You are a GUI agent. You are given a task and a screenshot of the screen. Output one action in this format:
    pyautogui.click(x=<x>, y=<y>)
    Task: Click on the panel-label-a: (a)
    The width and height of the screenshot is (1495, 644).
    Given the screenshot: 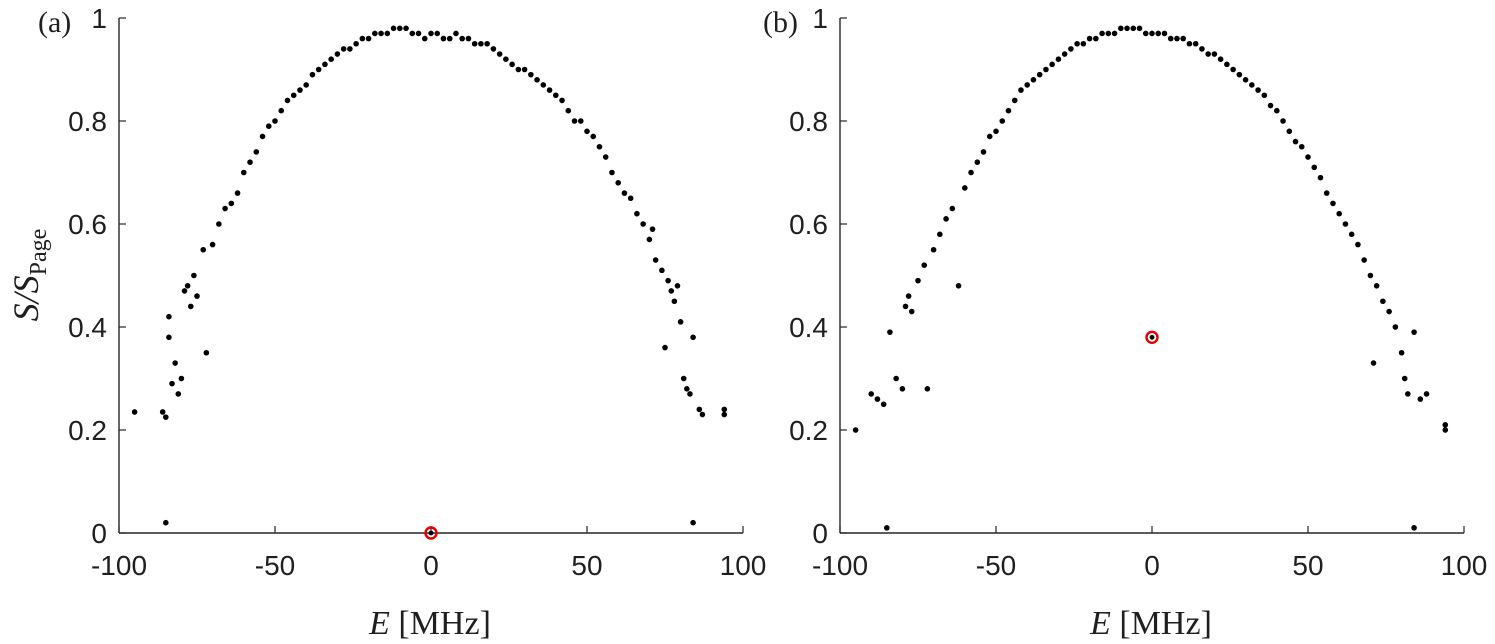 What is the action you would take?
    pyautogui.click(x=54, y=22)
    